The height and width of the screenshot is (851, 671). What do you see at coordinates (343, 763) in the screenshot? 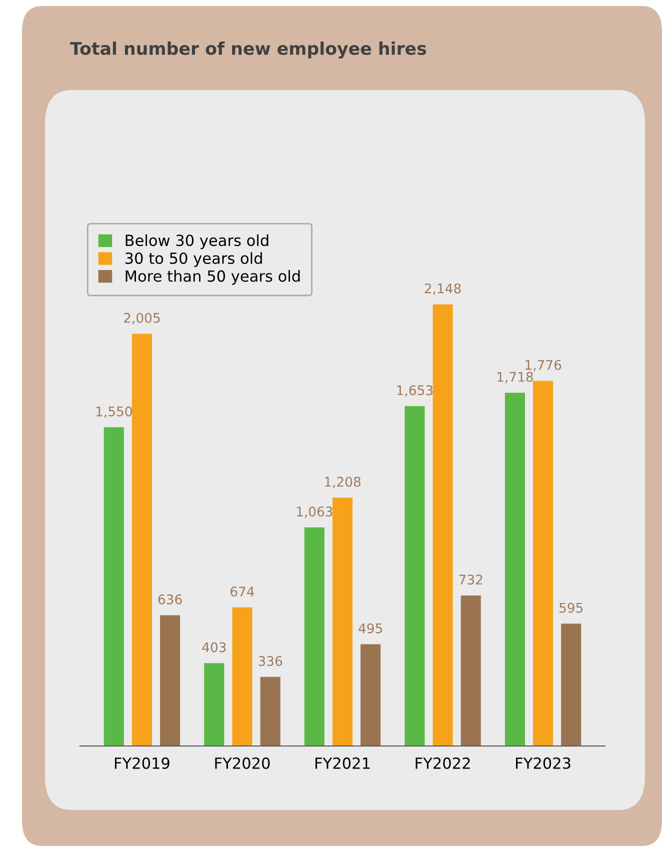
I see `x-tick-label: FY2021` at bounding box center [343, 763].